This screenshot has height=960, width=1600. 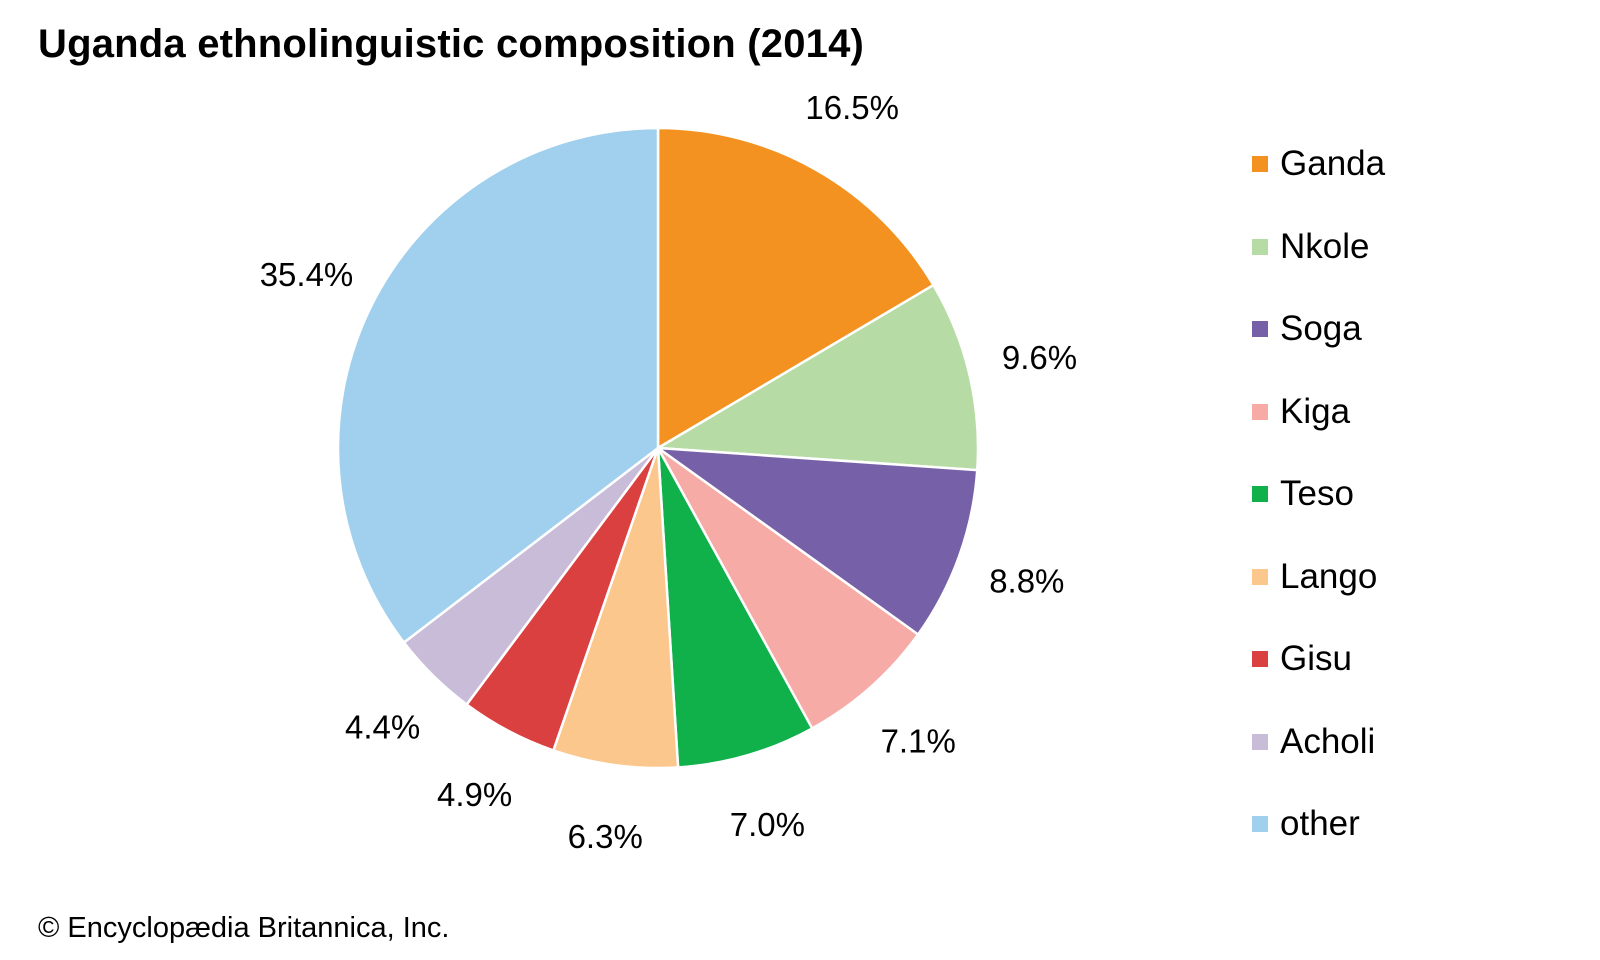 I want to click on value-label-nkole: 9.6%, so click(x=1039, y=357).